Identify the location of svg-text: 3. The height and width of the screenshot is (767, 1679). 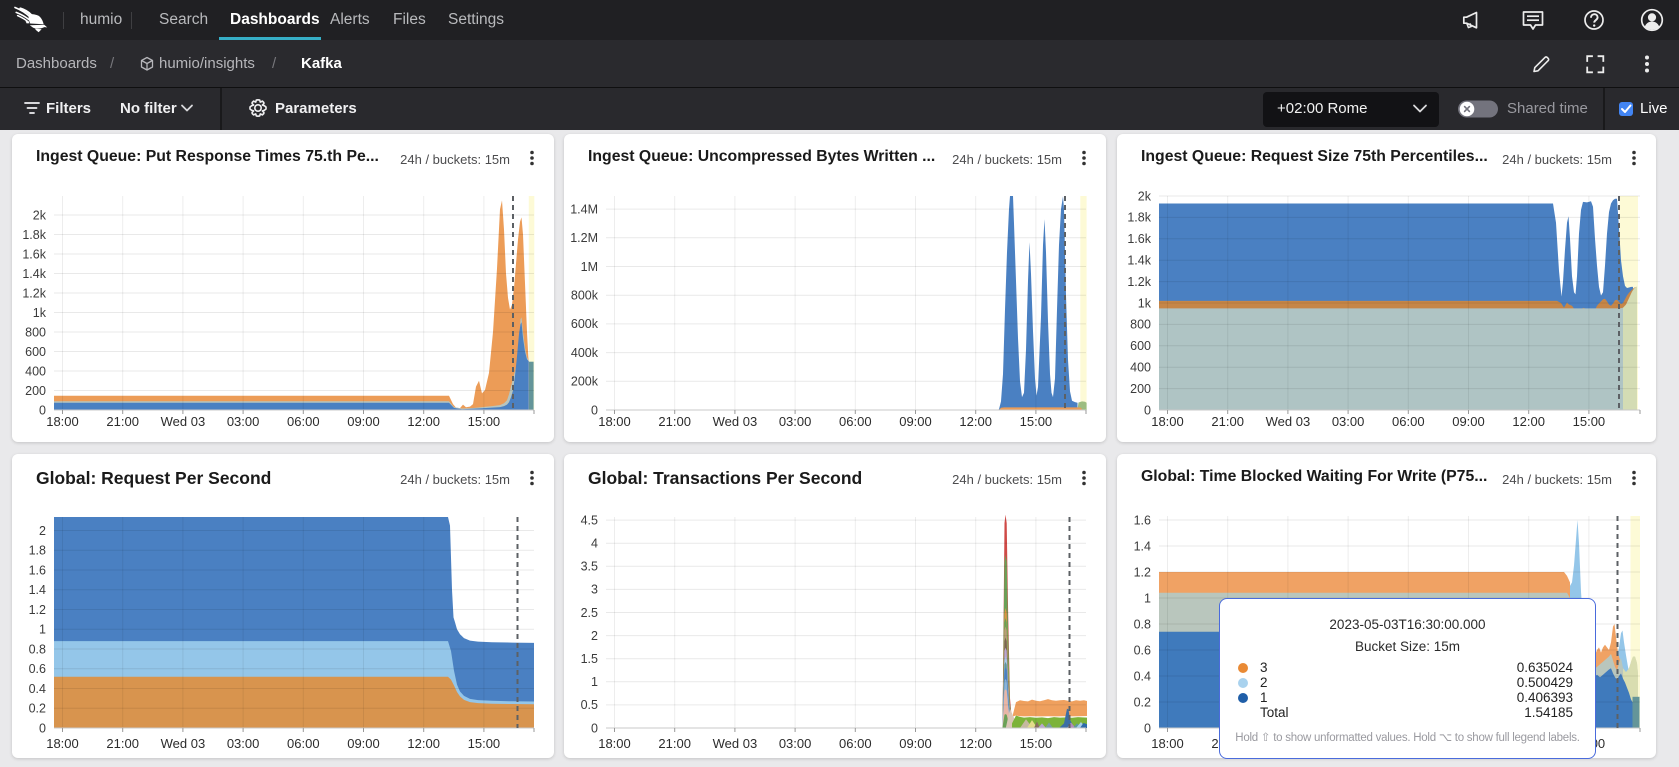
(594, 590).